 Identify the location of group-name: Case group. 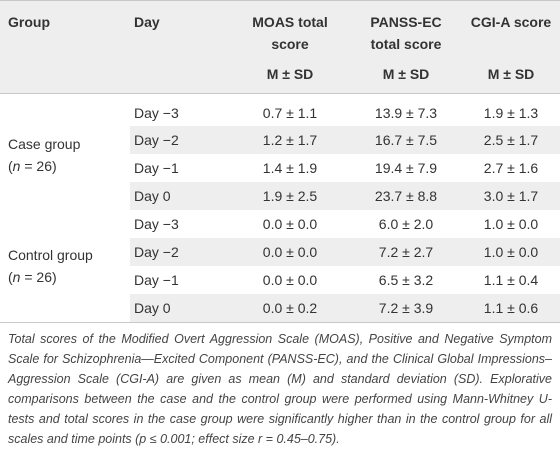
(44, 144).